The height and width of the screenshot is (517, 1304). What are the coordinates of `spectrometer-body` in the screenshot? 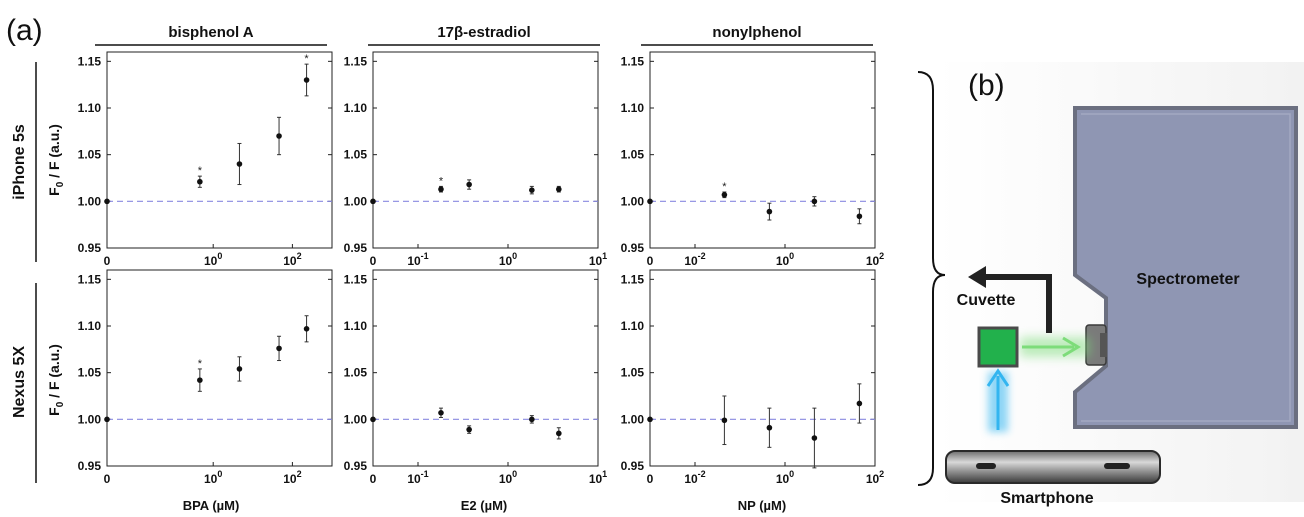 It's located at (1185, 267).